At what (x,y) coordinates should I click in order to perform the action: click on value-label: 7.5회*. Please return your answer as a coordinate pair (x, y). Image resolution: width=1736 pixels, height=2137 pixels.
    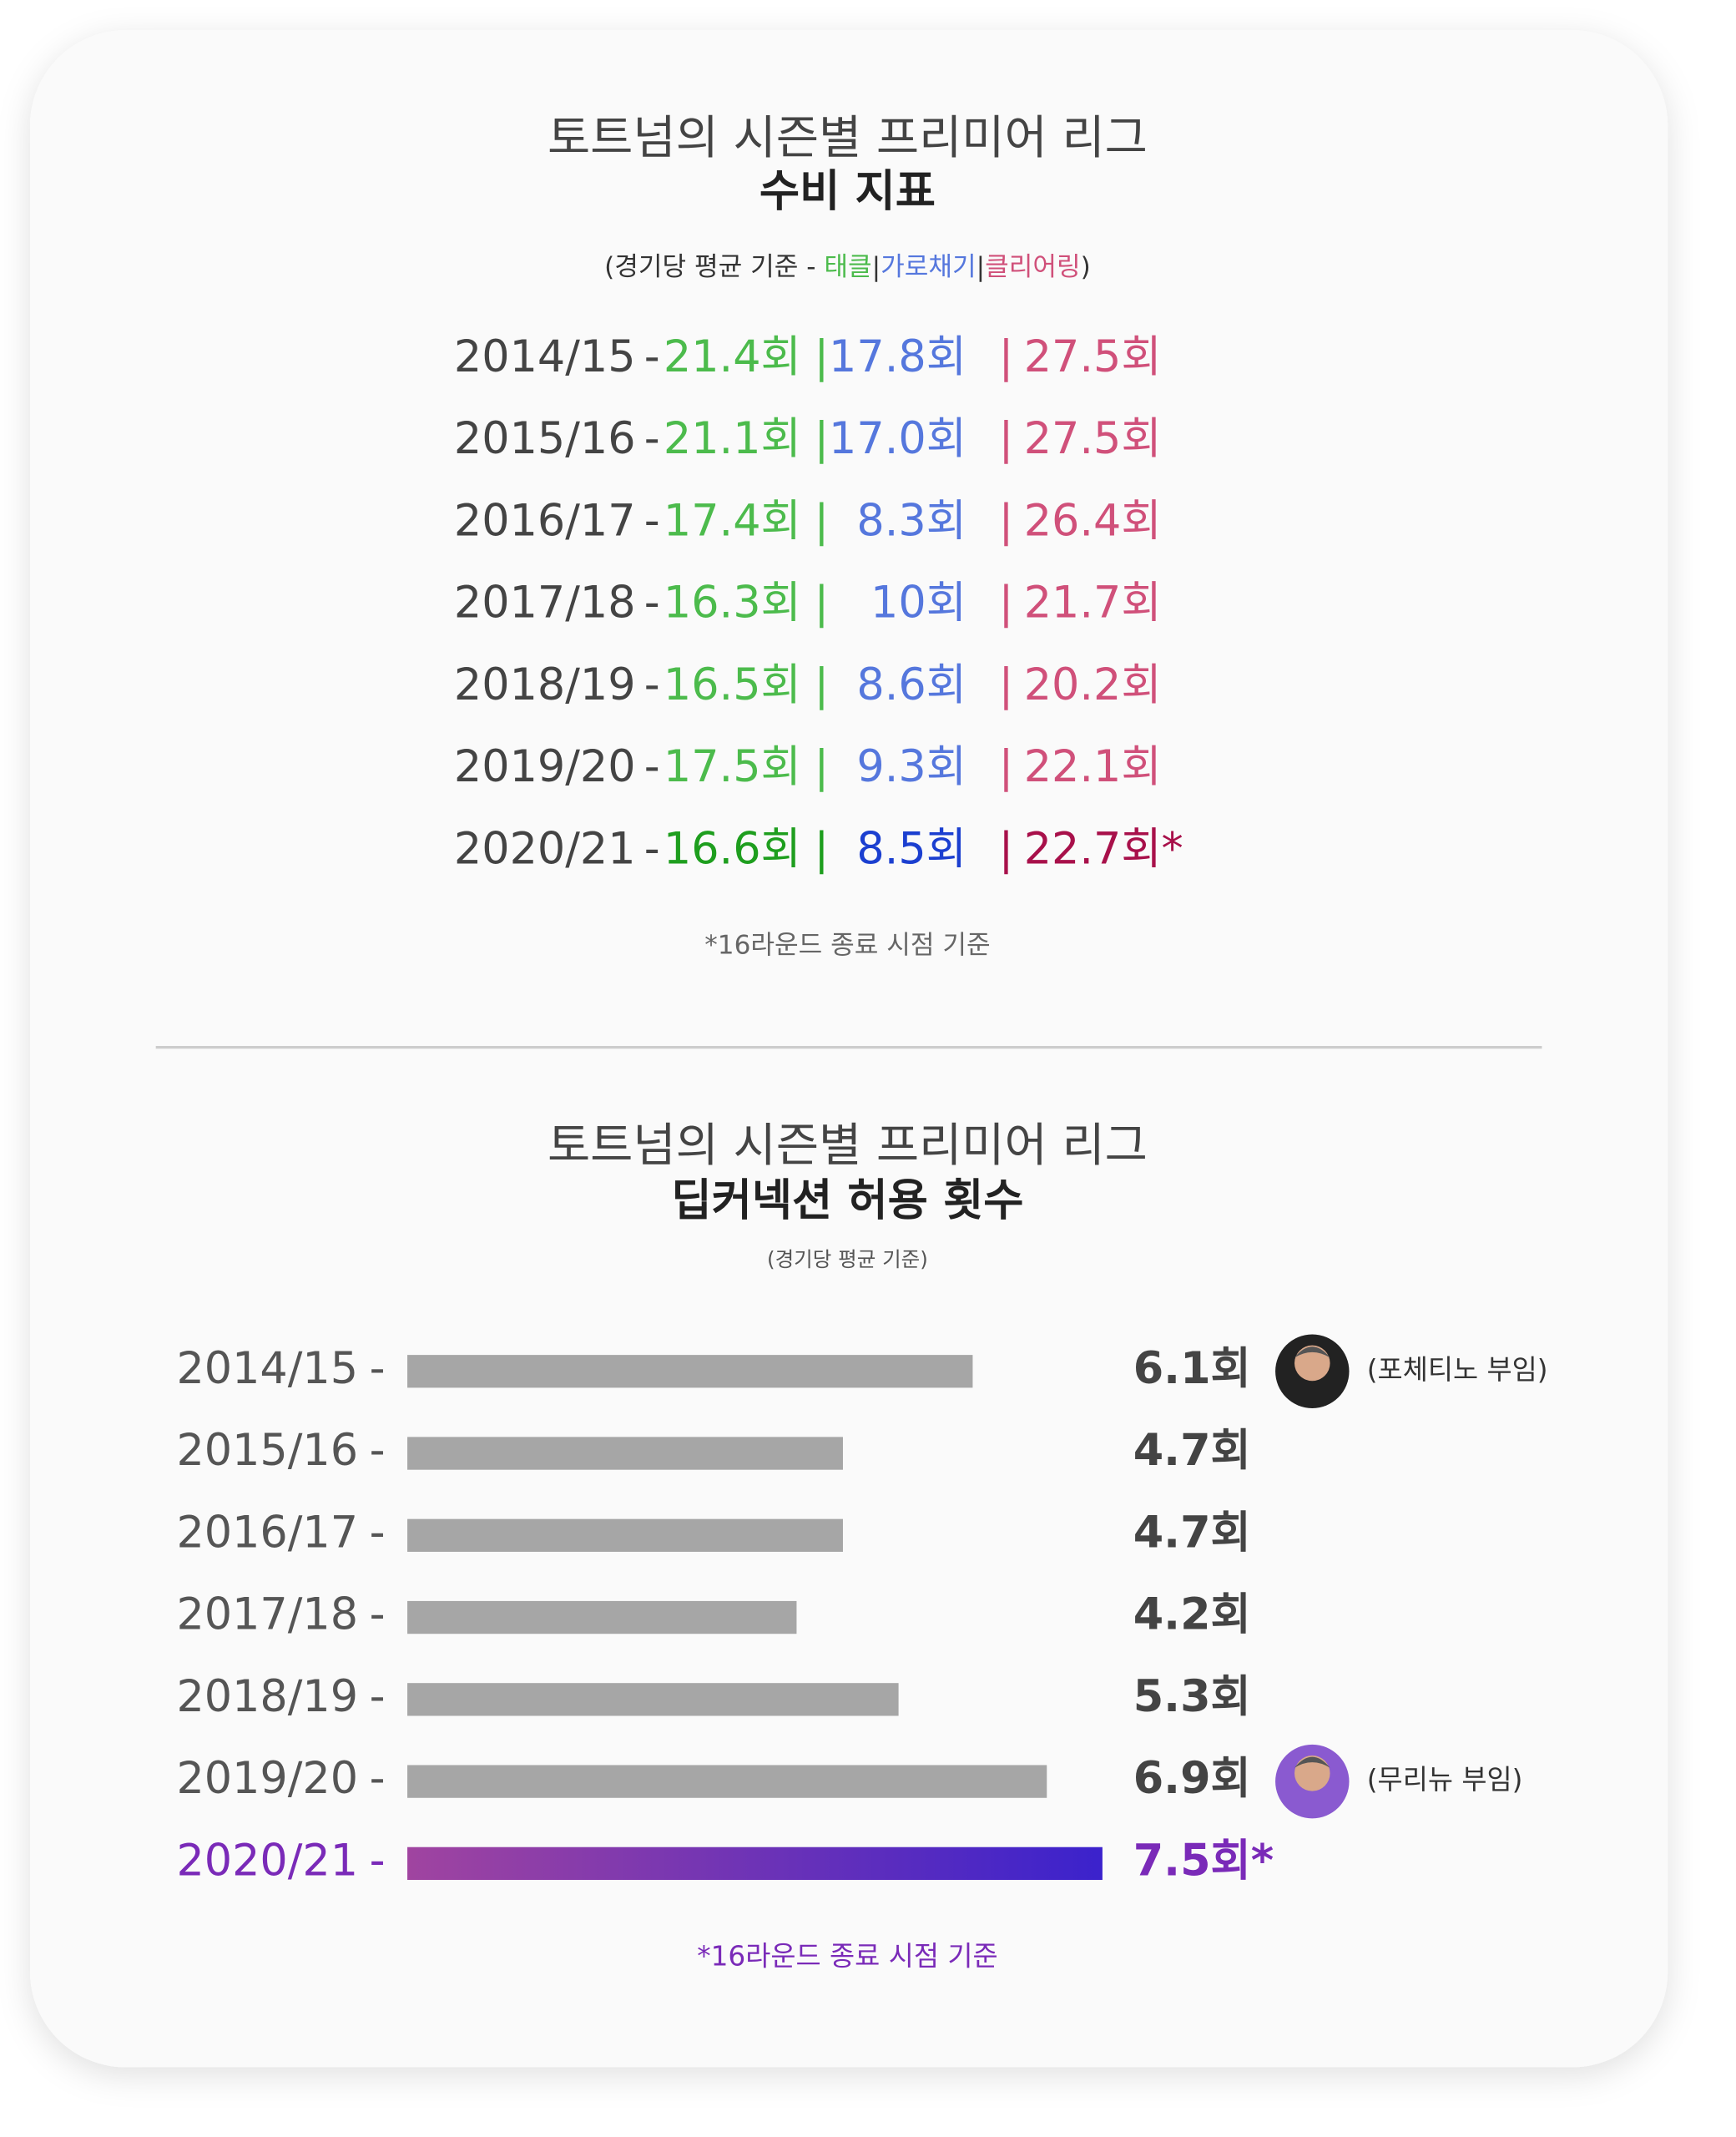
    Looking at the image, I should click on (1203, 1860).